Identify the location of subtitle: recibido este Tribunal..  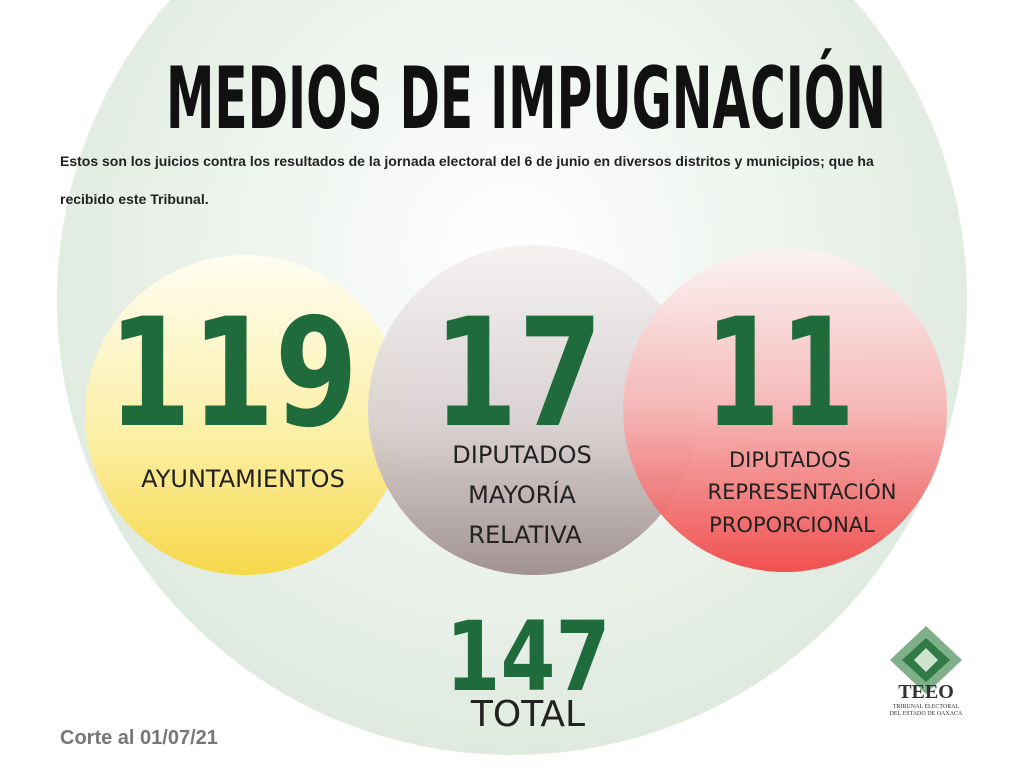
(134, 199).